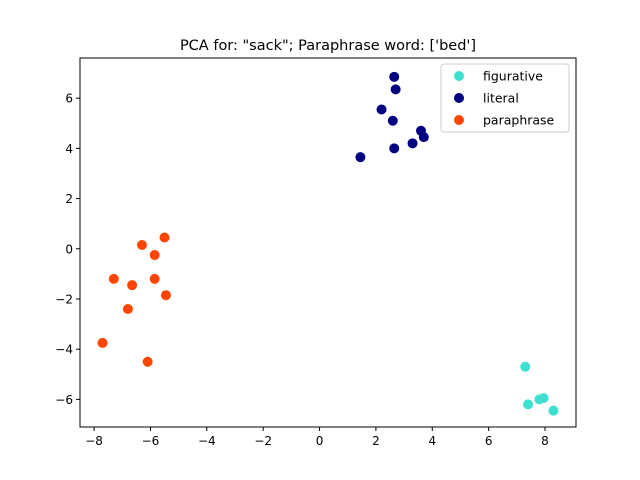 The image size is (640, 480). I want to click on legend-marker-literal, so click(459, 98).